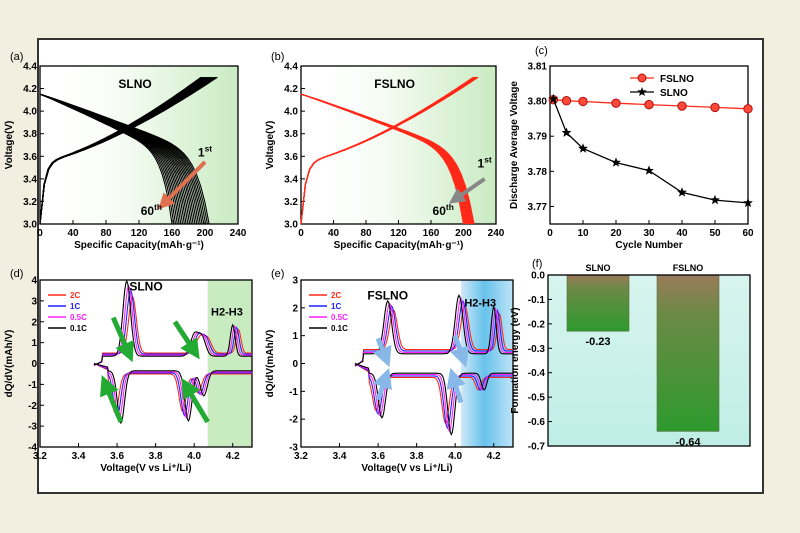 The image size is (800, 533). I want to click on panel-a-first-label-base: 1, so click(201, 152).